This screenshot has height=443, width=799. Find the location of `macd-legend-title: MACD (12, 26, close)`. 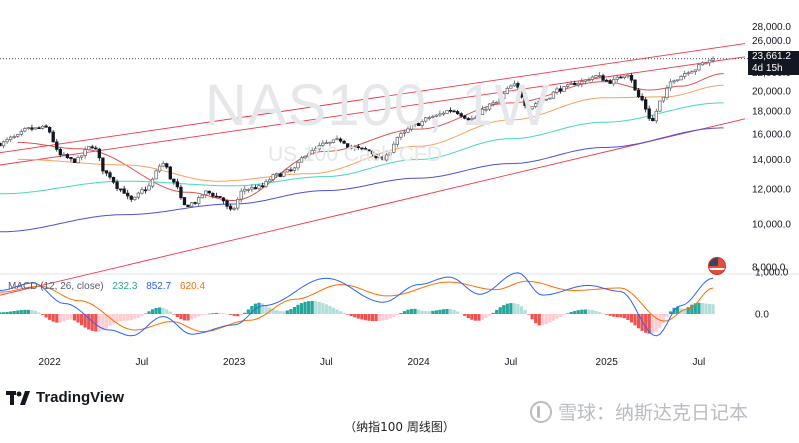

macd-legend-title: MACD (12, 26, close) is located at coordinates (56, 286).